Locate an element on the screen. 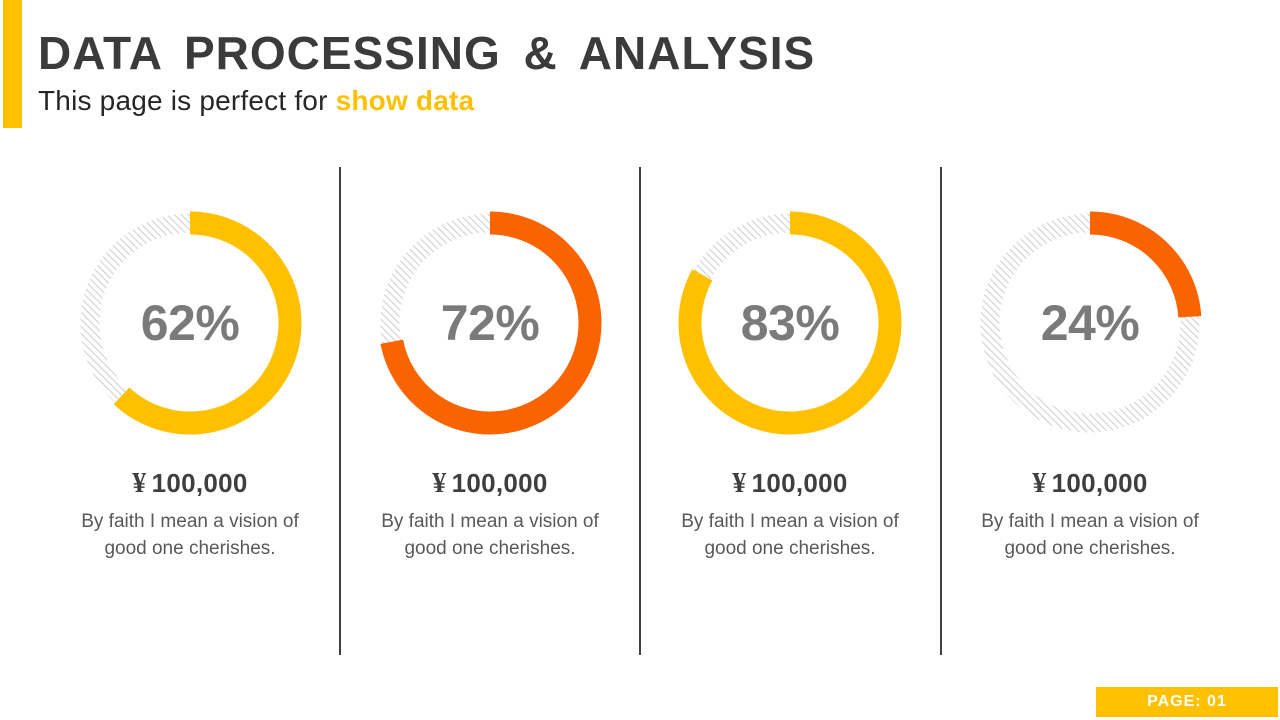 The image size is (1280, 720). page-title: DATA PROCESSING & ANALYSIS is located at coordinates (427, 53).